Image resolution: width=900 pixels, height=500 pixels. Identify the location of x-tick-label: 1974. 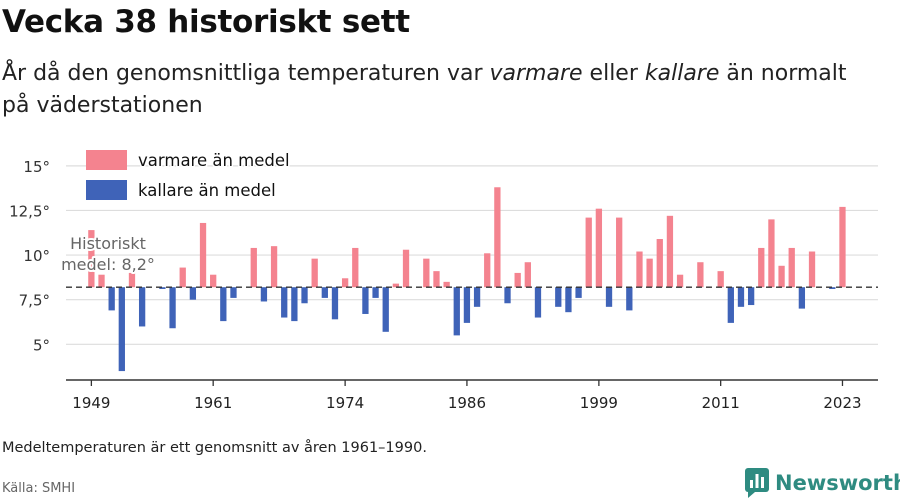
(345, 403).